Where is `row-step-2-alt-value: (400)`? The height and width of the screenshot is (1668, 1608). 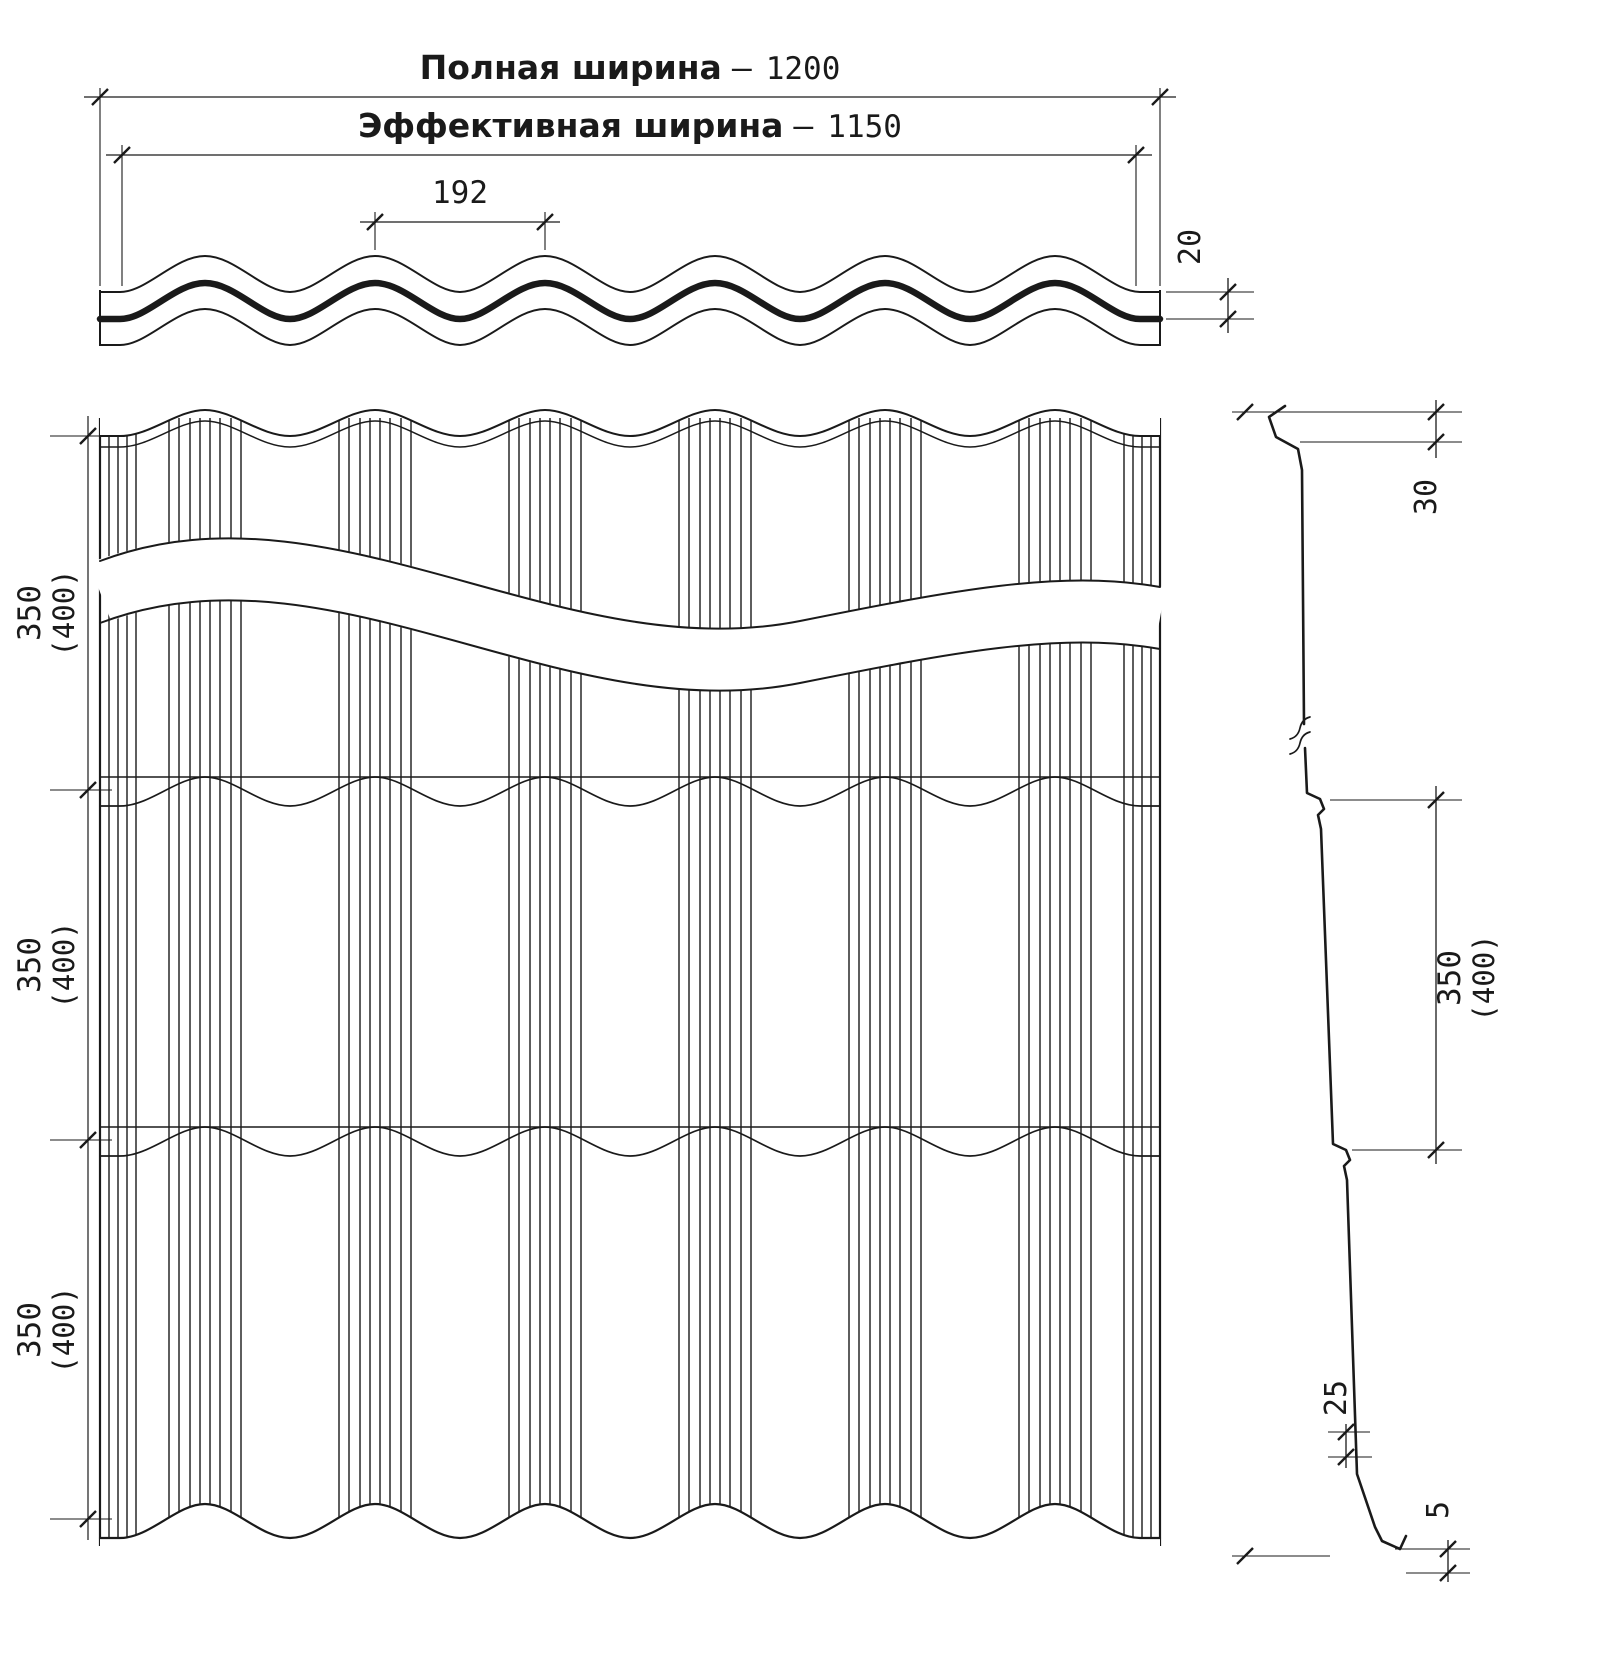
row-step-2-alt-value: (400) is located at coordinates (64, 964).